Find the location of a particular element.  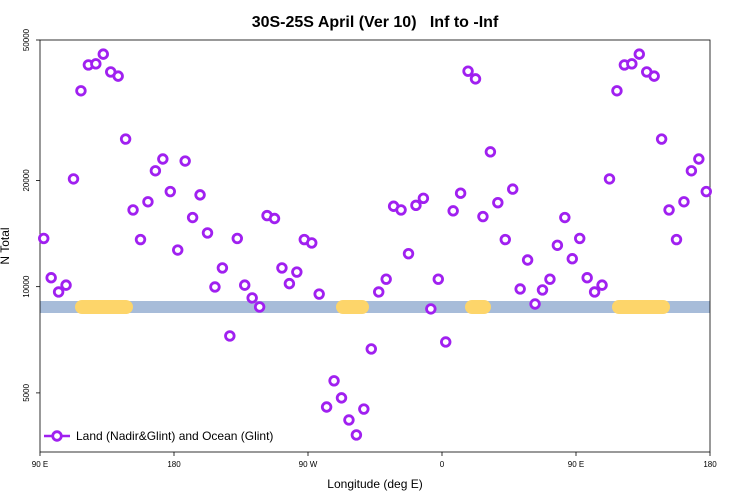

y-tick-label: 10000 is located at coordinates (26, 286).